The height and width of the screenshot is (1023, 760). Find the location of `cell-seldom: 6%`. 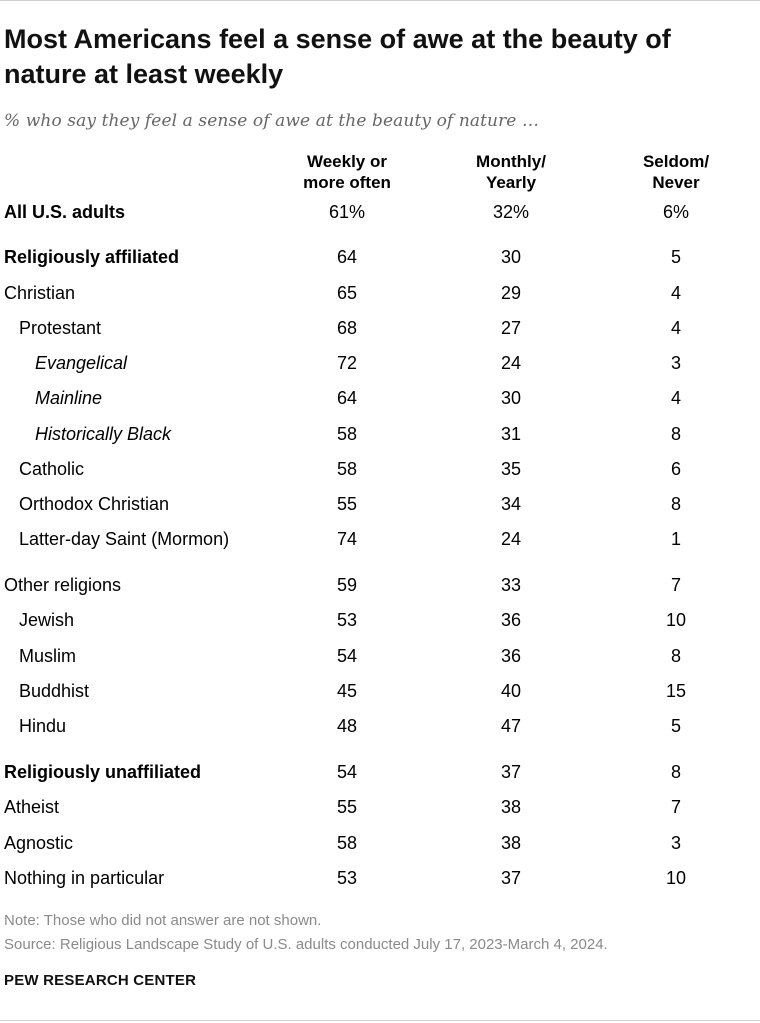

cell-seldom: 6% is located at coordinates (675, 212).